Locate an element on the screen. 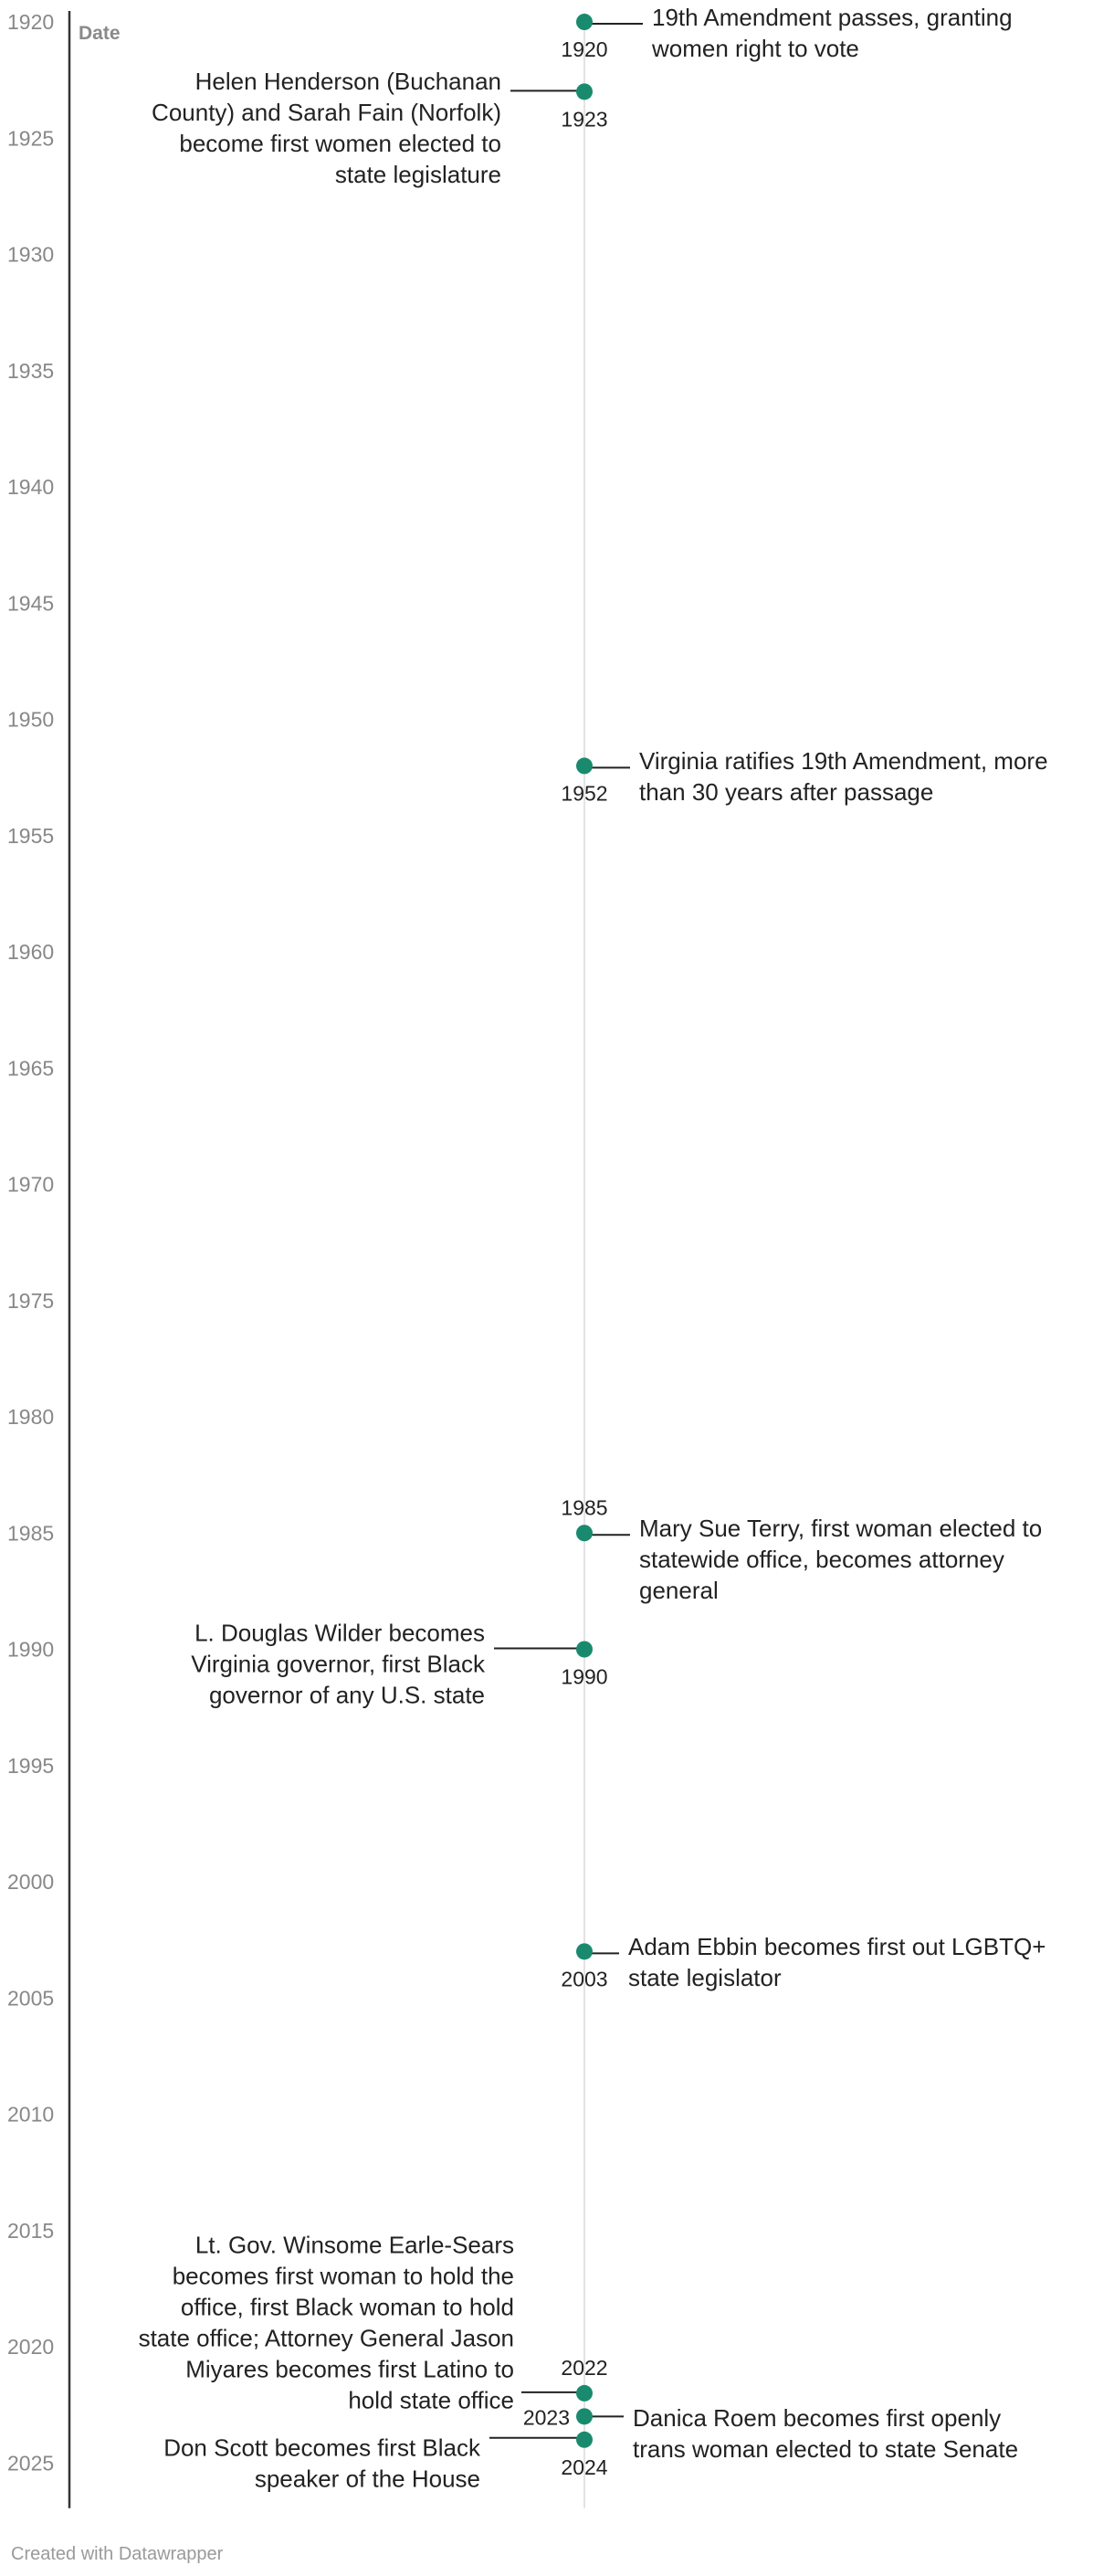  event-annotation-line: Helen Henderson (Buchanan is located at coordinates (348, 81).